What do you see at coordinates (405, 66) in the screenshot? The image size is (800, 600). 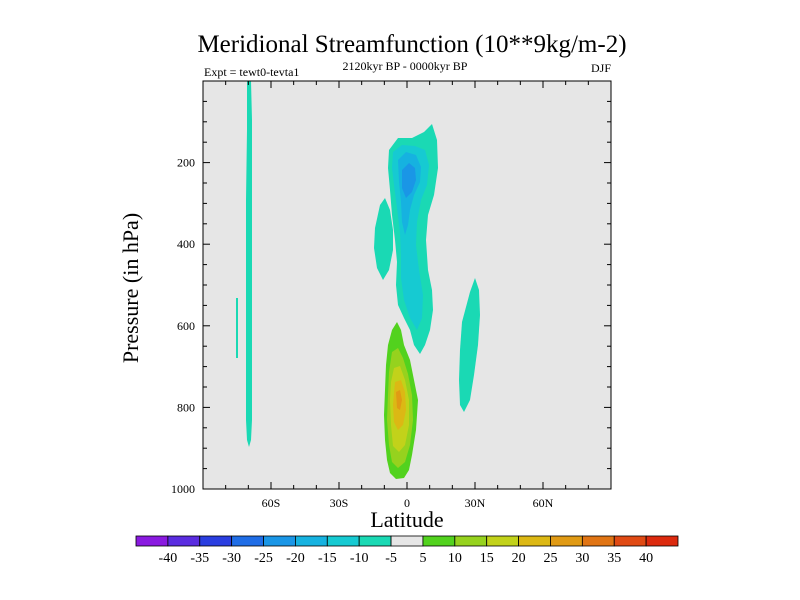 I see `time-range-label: 2120kyr BP - 0000kyr BP` at bounding box center [405, 66].